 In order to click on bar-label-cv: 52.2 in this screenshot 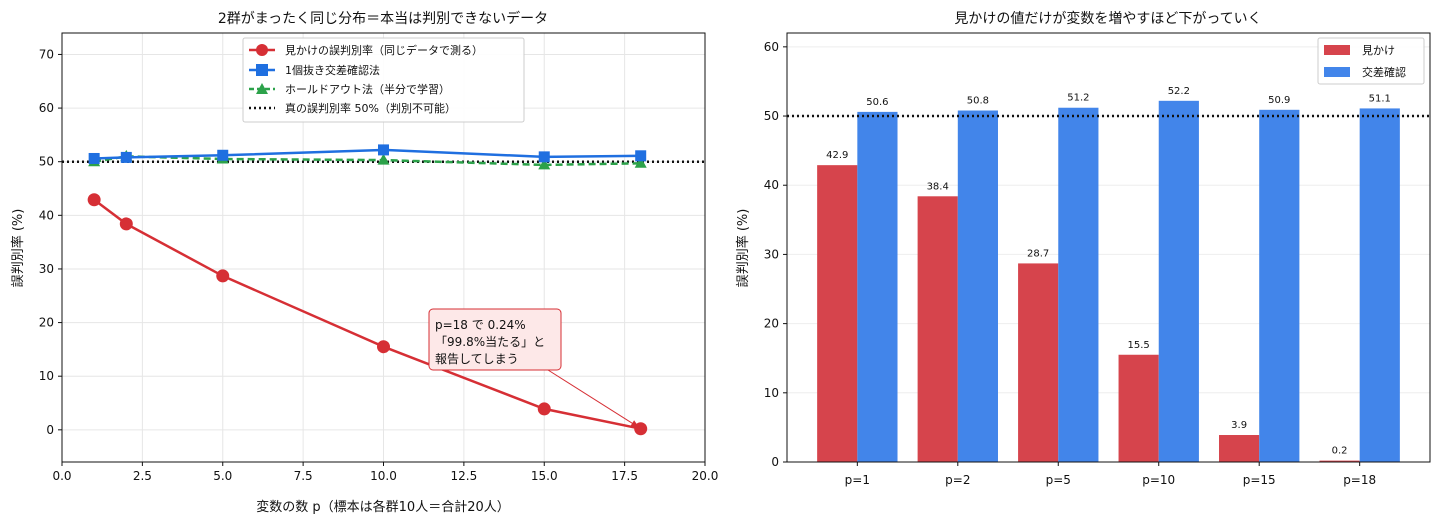, I will do `click(1179, 91)`.